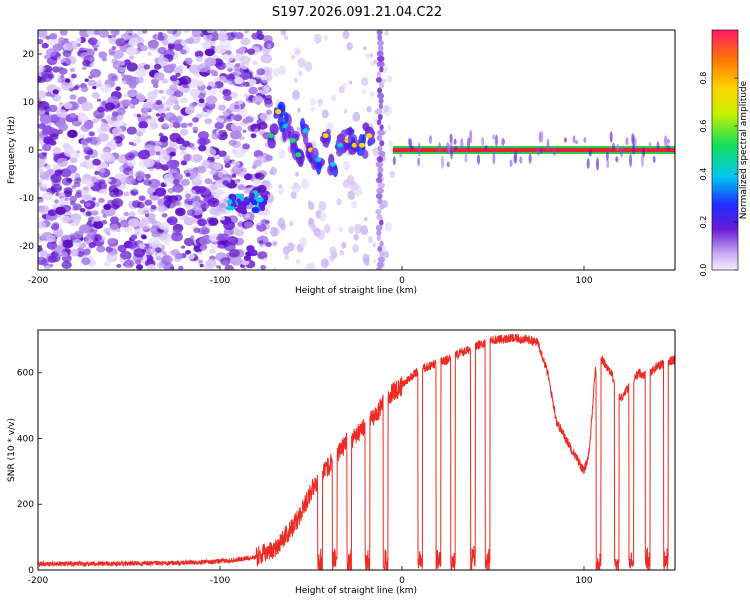  I want to click on spectrogram-x-tick-label: -200, so click(38, 281).